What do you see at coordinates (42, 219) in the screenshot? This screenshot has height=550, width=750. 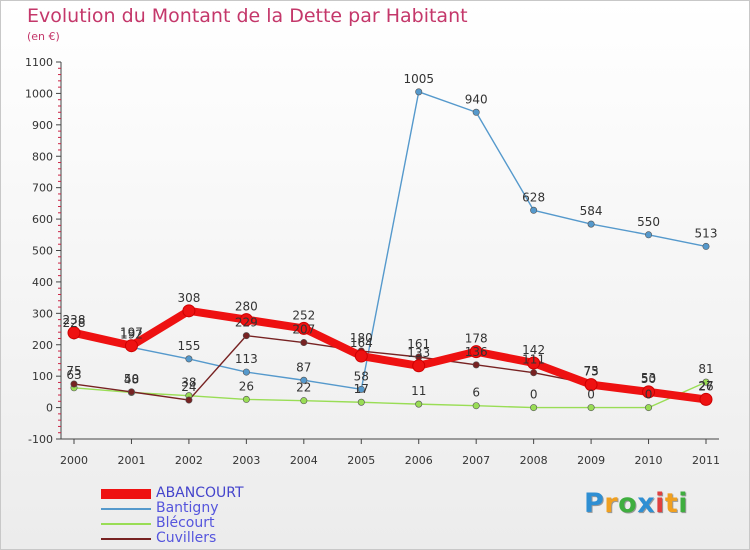 I see `y-tick-label: 600` at bounding box center [42, 219].